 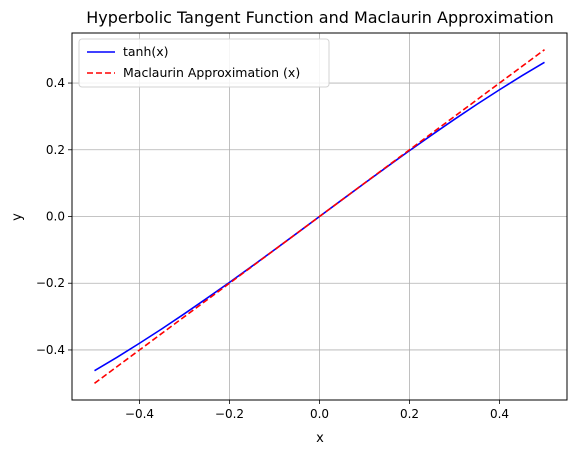 What do you see at coordinates (55, 150) in the screenshot?
I see `y-tick-label: 0.2` at bounding box center [55, 150].